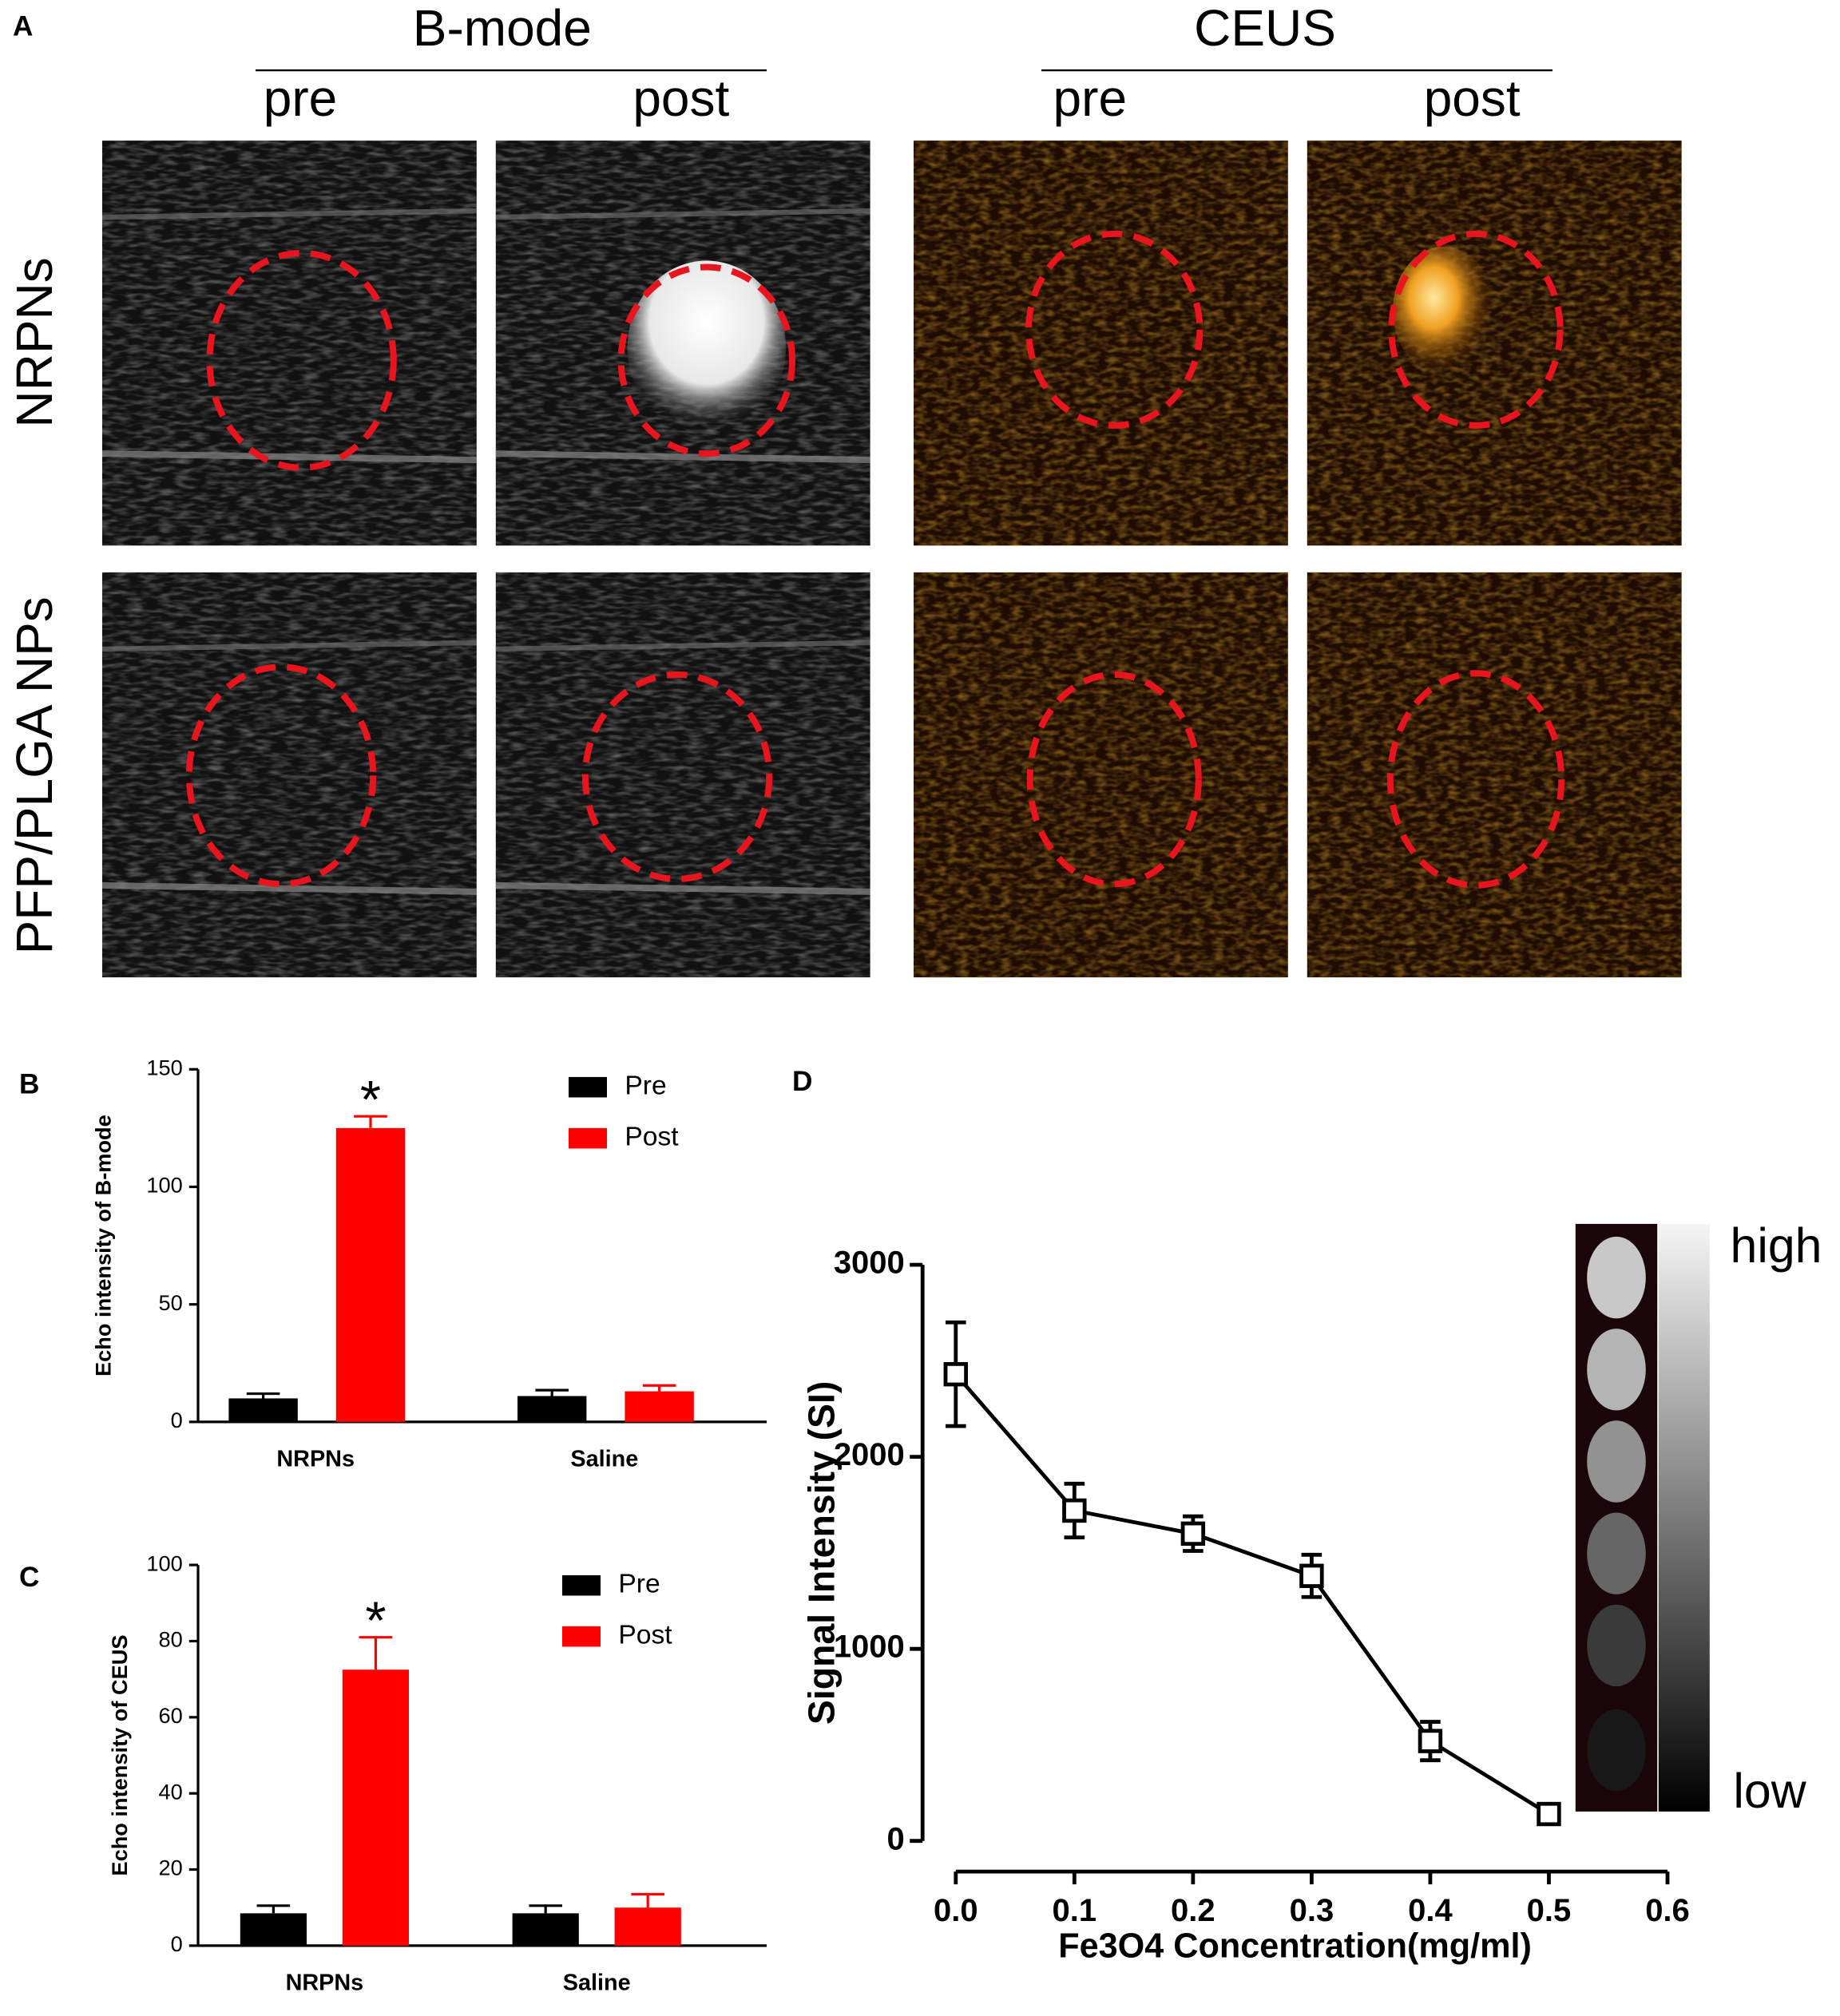 This screenshot has width=1840, height=2016. I want to click on column-title: post, so click(1473, 98).